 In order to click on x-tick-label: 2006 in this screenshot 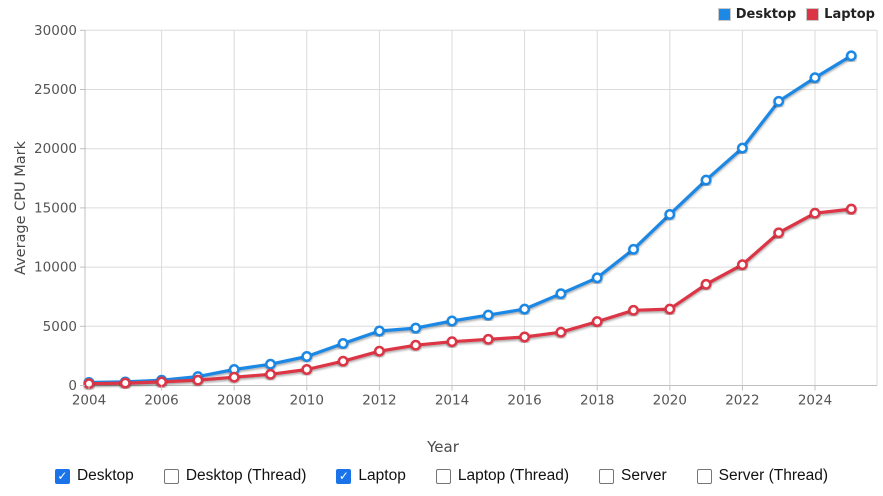, I will do `click(161, 401)`.